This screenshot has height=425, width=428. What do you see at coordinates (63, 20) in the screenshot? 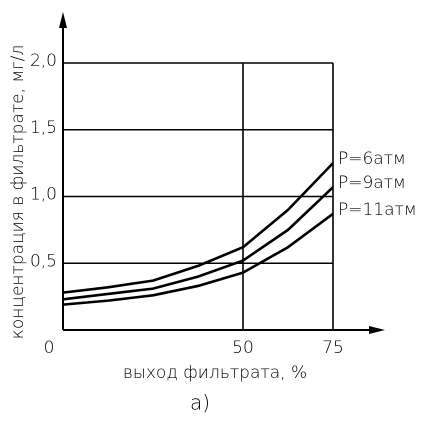
I see `y-arrow` at bounding box center [63, 20].